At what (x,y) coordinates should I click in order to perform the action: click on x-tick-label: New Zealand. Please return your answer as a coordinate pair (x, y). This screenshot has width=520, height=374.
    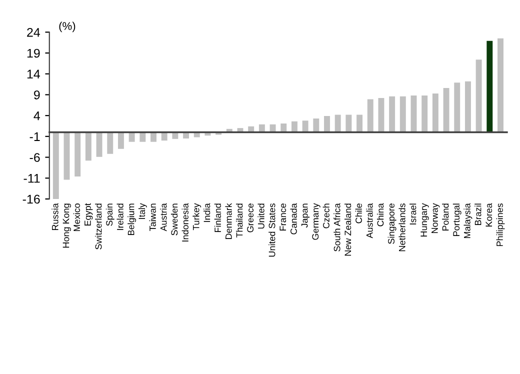
    Looking at the image, I should click on (348, 230).